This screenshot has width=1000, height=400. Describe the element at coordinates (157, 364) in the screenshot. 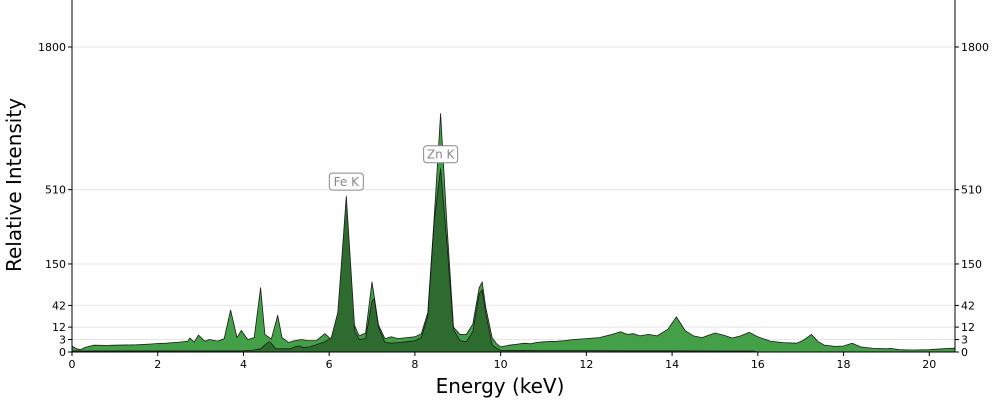

I see `x-tick-label-2: 2` at that location.